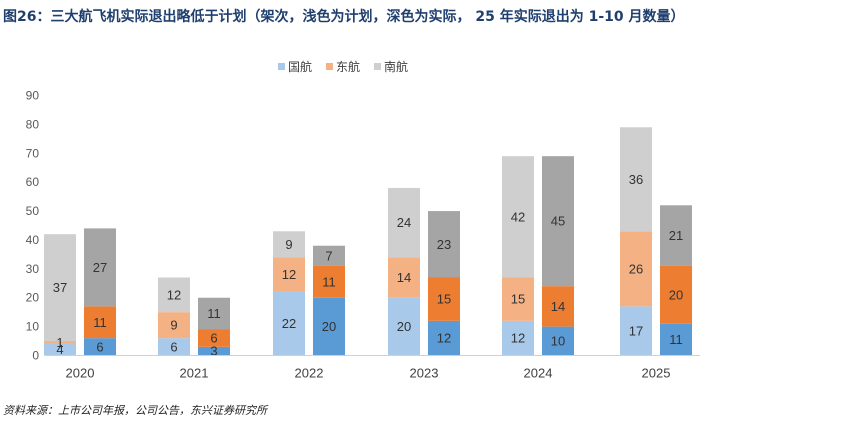  I want to click on y-tick-label: 70, so click(33, 153).